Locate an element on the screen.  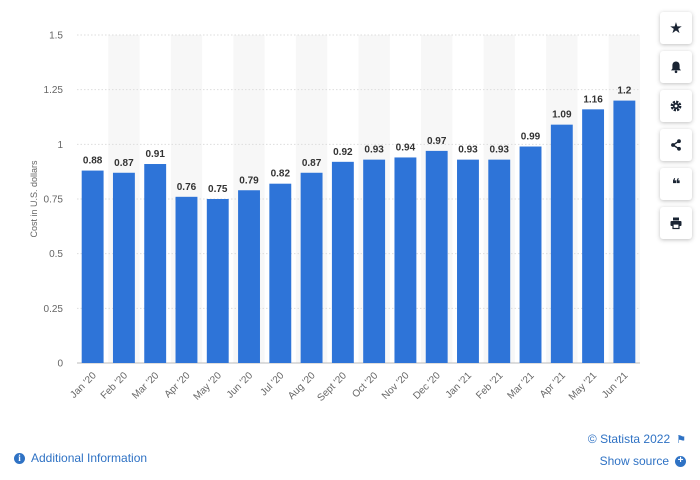
copyright-label: © Statista 2022 is located at coordinates (629, 439).